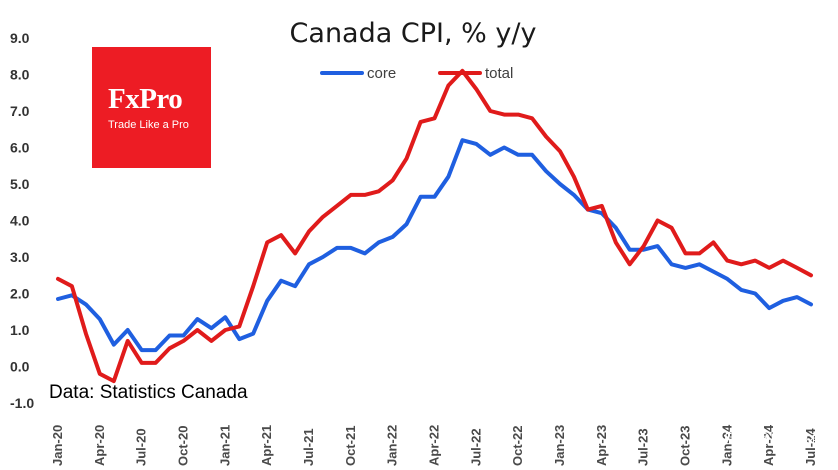  What do you see at coordinates (148, 392) in the screenshot?
I see `source-note: Data: Statistics Canada` at bounding box center [148, 392].